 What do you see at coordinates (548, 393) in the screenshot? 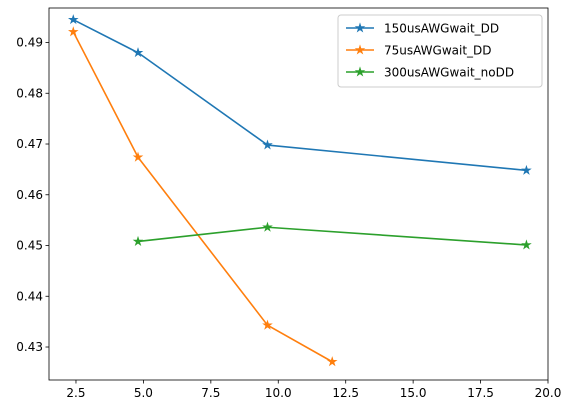
I see `x-tick-label: 20.0` at bounding box center [548, 393].